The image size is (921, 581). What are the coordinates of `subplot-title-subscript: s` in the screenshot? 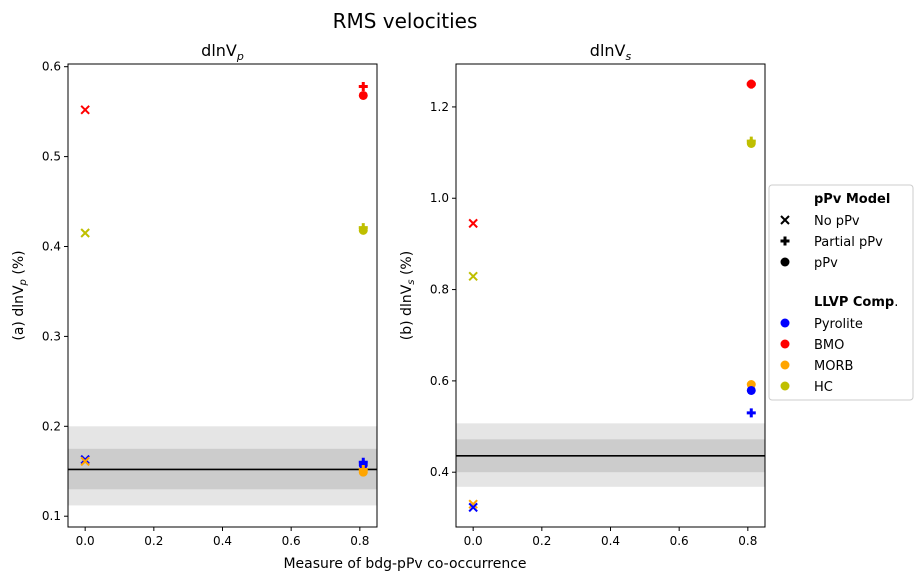 It's located at (628, 56).